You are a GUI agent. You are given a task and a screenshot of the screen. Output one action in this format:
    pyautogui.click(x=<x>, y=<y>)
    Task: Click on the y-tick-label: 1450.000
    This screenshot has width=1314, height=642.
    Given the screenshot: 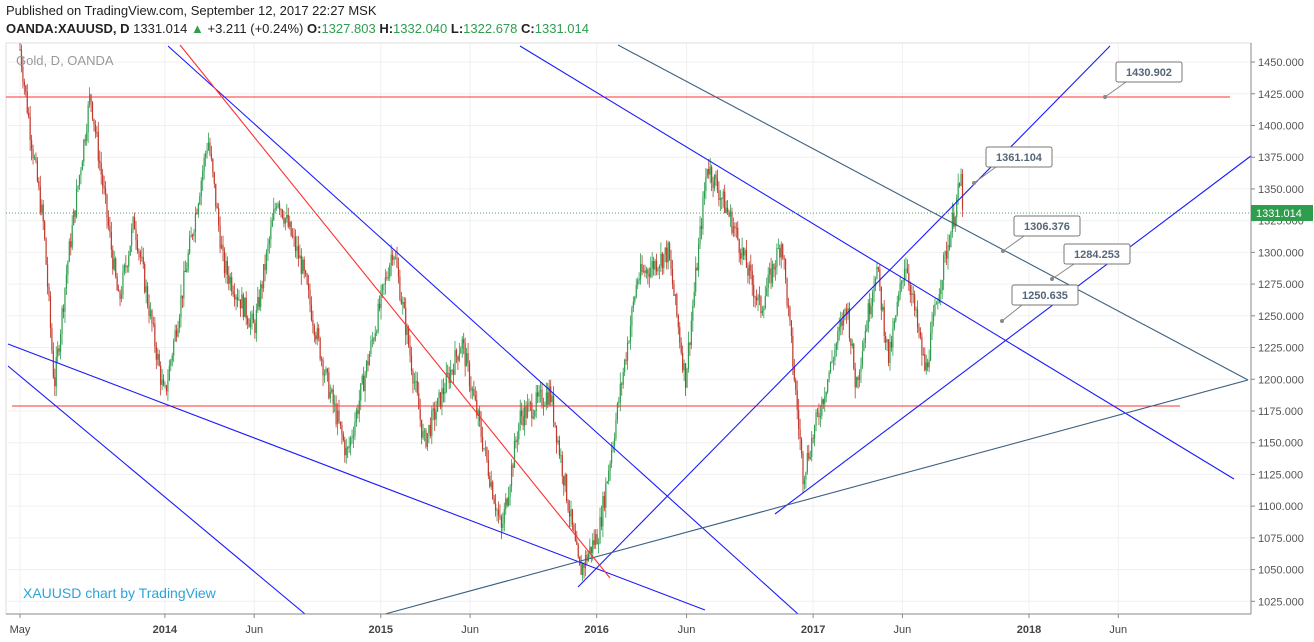 What is the action you would take?
    pyautogui.click(x=1281, y=63)
    